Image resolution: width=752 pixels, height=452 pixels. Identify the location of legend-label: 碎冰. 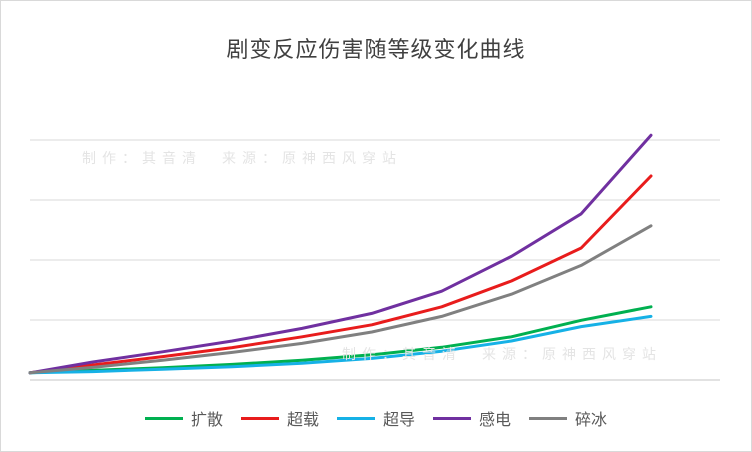
(591, 419).